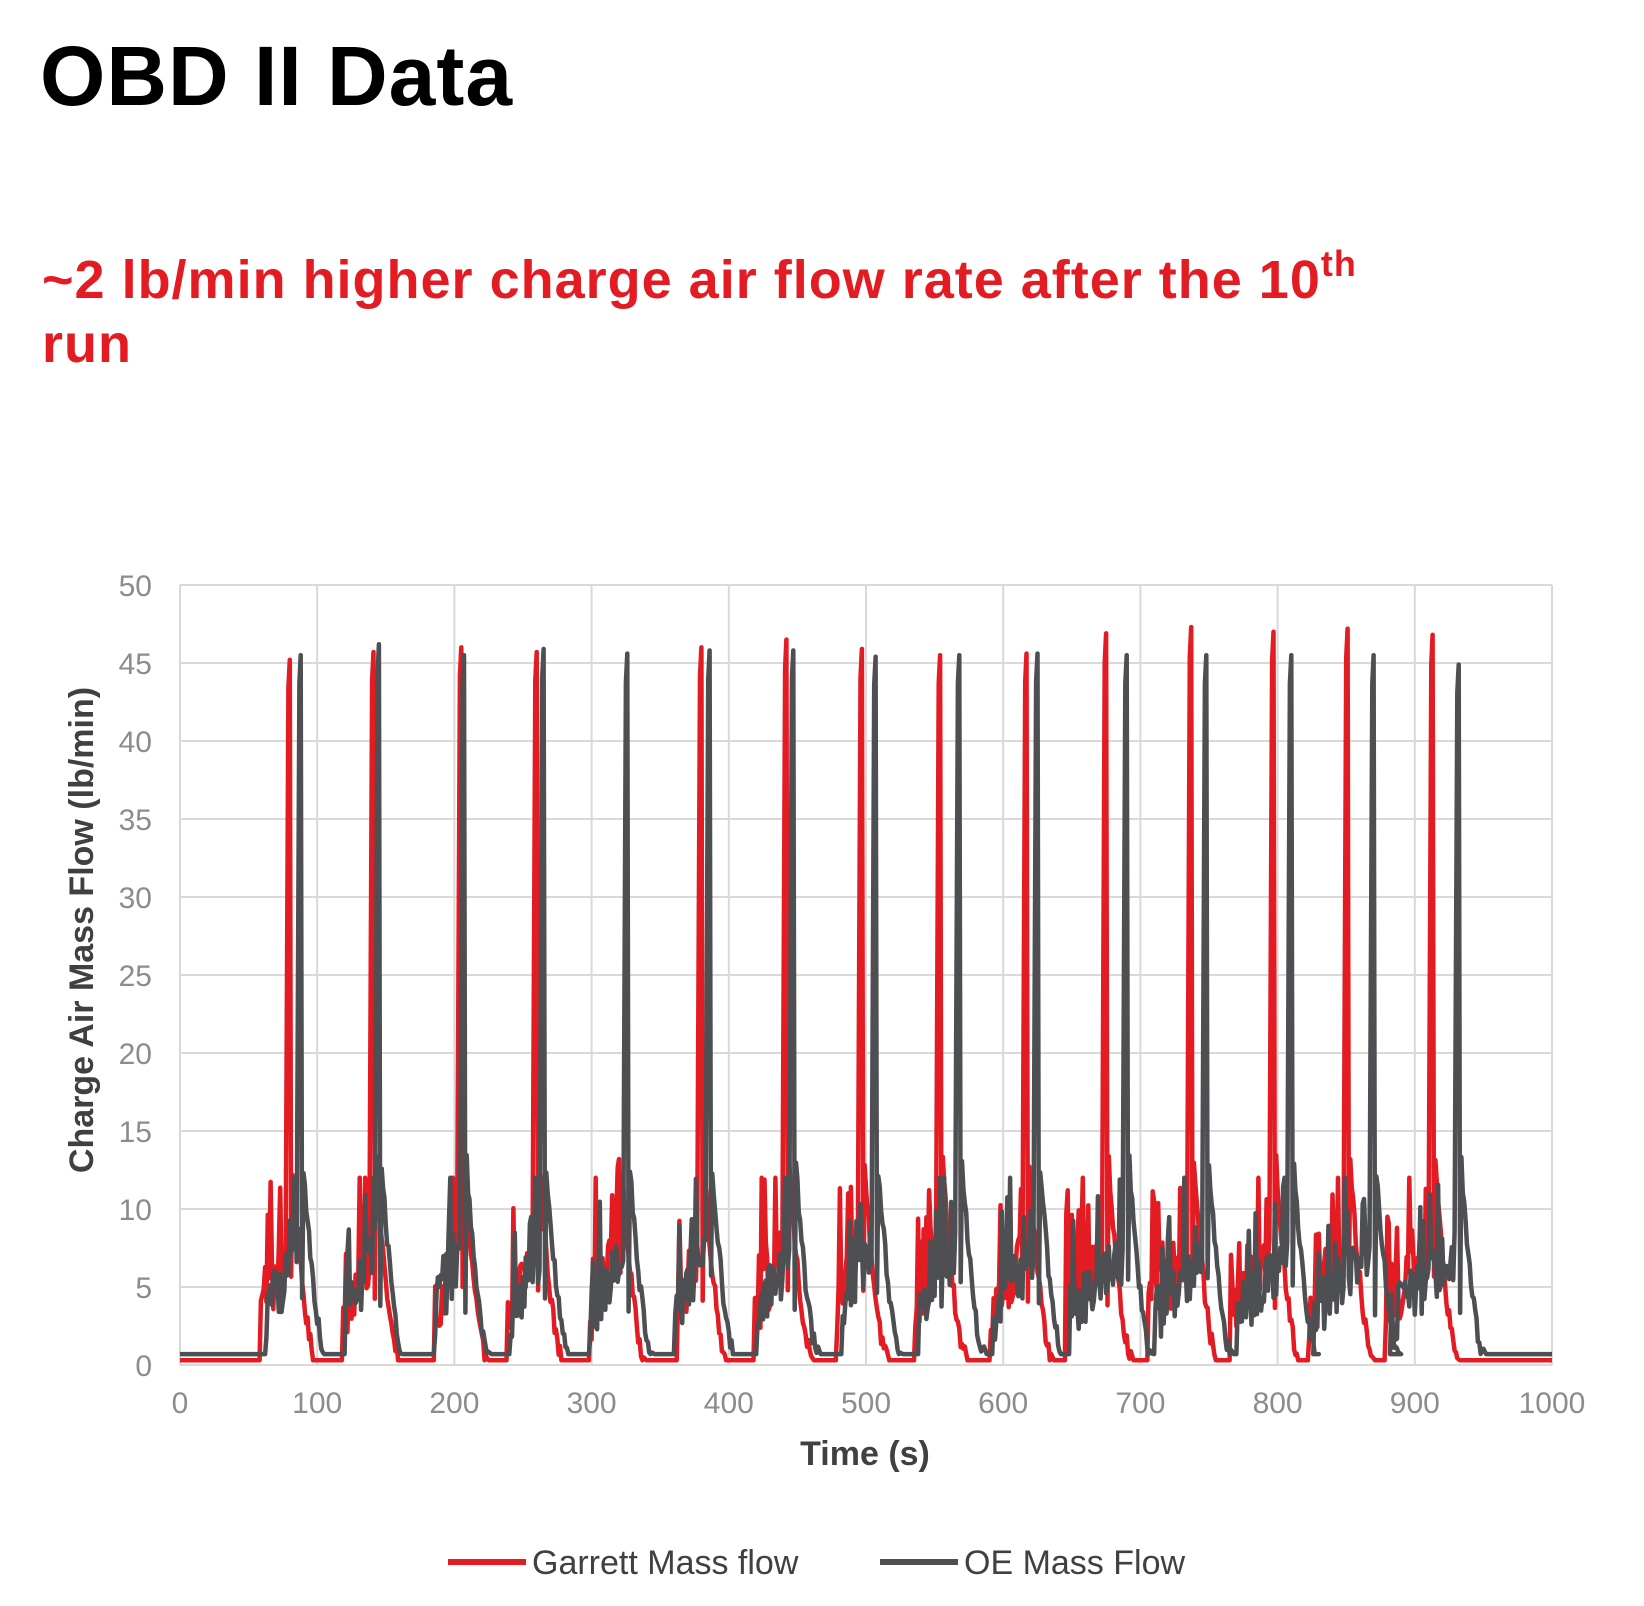 The width and height of the screenshot is (1644, 1606). Describe the element at coordinates (135, 742) in the screenshot. I see `y-tick-40: 40` at that location.